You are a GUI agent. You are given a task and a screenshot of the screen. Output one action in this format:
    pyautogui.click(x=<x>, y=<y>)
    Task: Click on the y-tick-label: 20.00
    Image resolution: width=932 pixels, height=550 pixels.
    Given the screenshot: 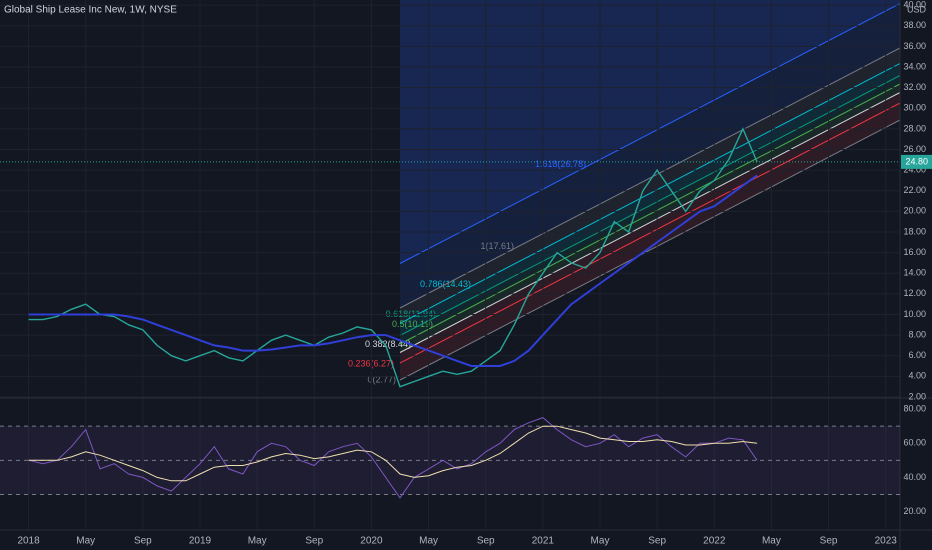 What is the action you would take?
    pyautogui.click(x=914, y=211)
    